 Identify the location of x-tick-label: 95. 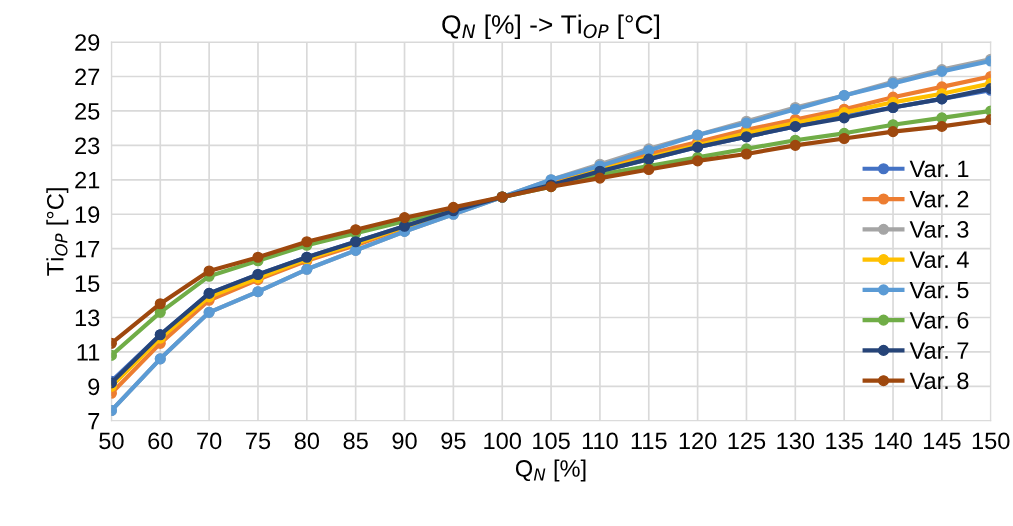
(453, 441).